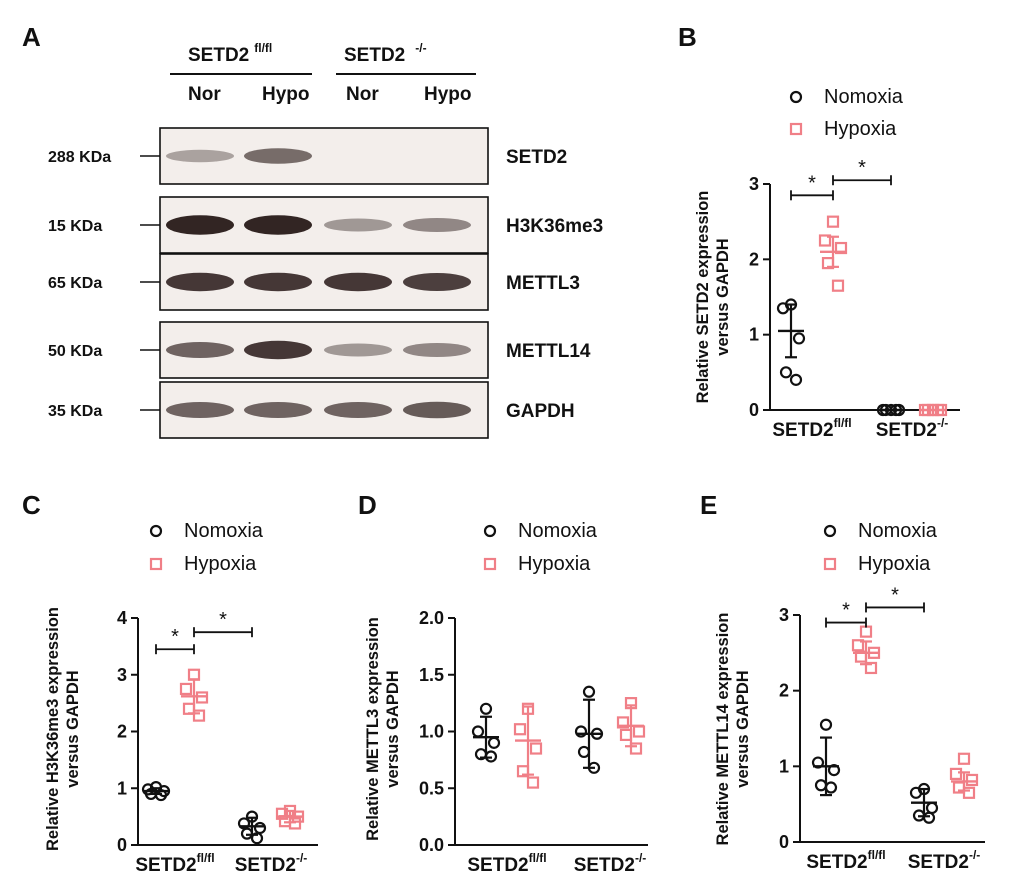 The height and width of the screenshot is (892, 1020). Describe the element at coordinates (708, 505) in the screenshot. I see `panel-letter: E` at that location.